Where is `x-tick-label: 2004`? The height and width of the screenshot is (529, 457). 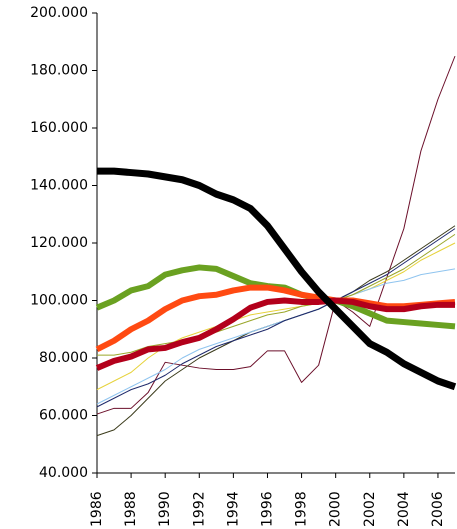 x-tick-label: 2004 is located at coordinates (404, 509).